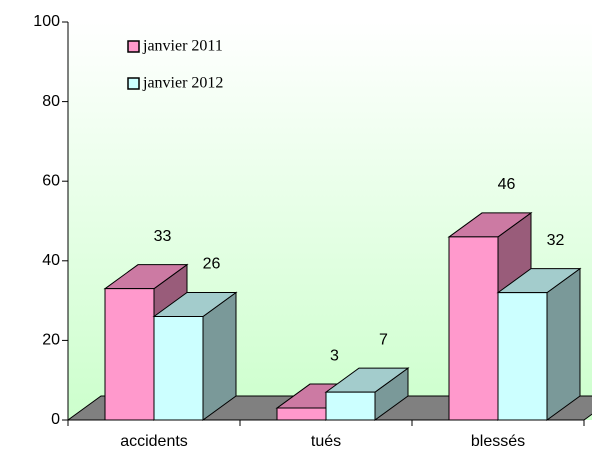 This screenshot has width=592, height=451. What do you see at coordinates (182, 83) in the screenshot?
I see `legend-label: janvier 2012` at bounding box center [182, 83].